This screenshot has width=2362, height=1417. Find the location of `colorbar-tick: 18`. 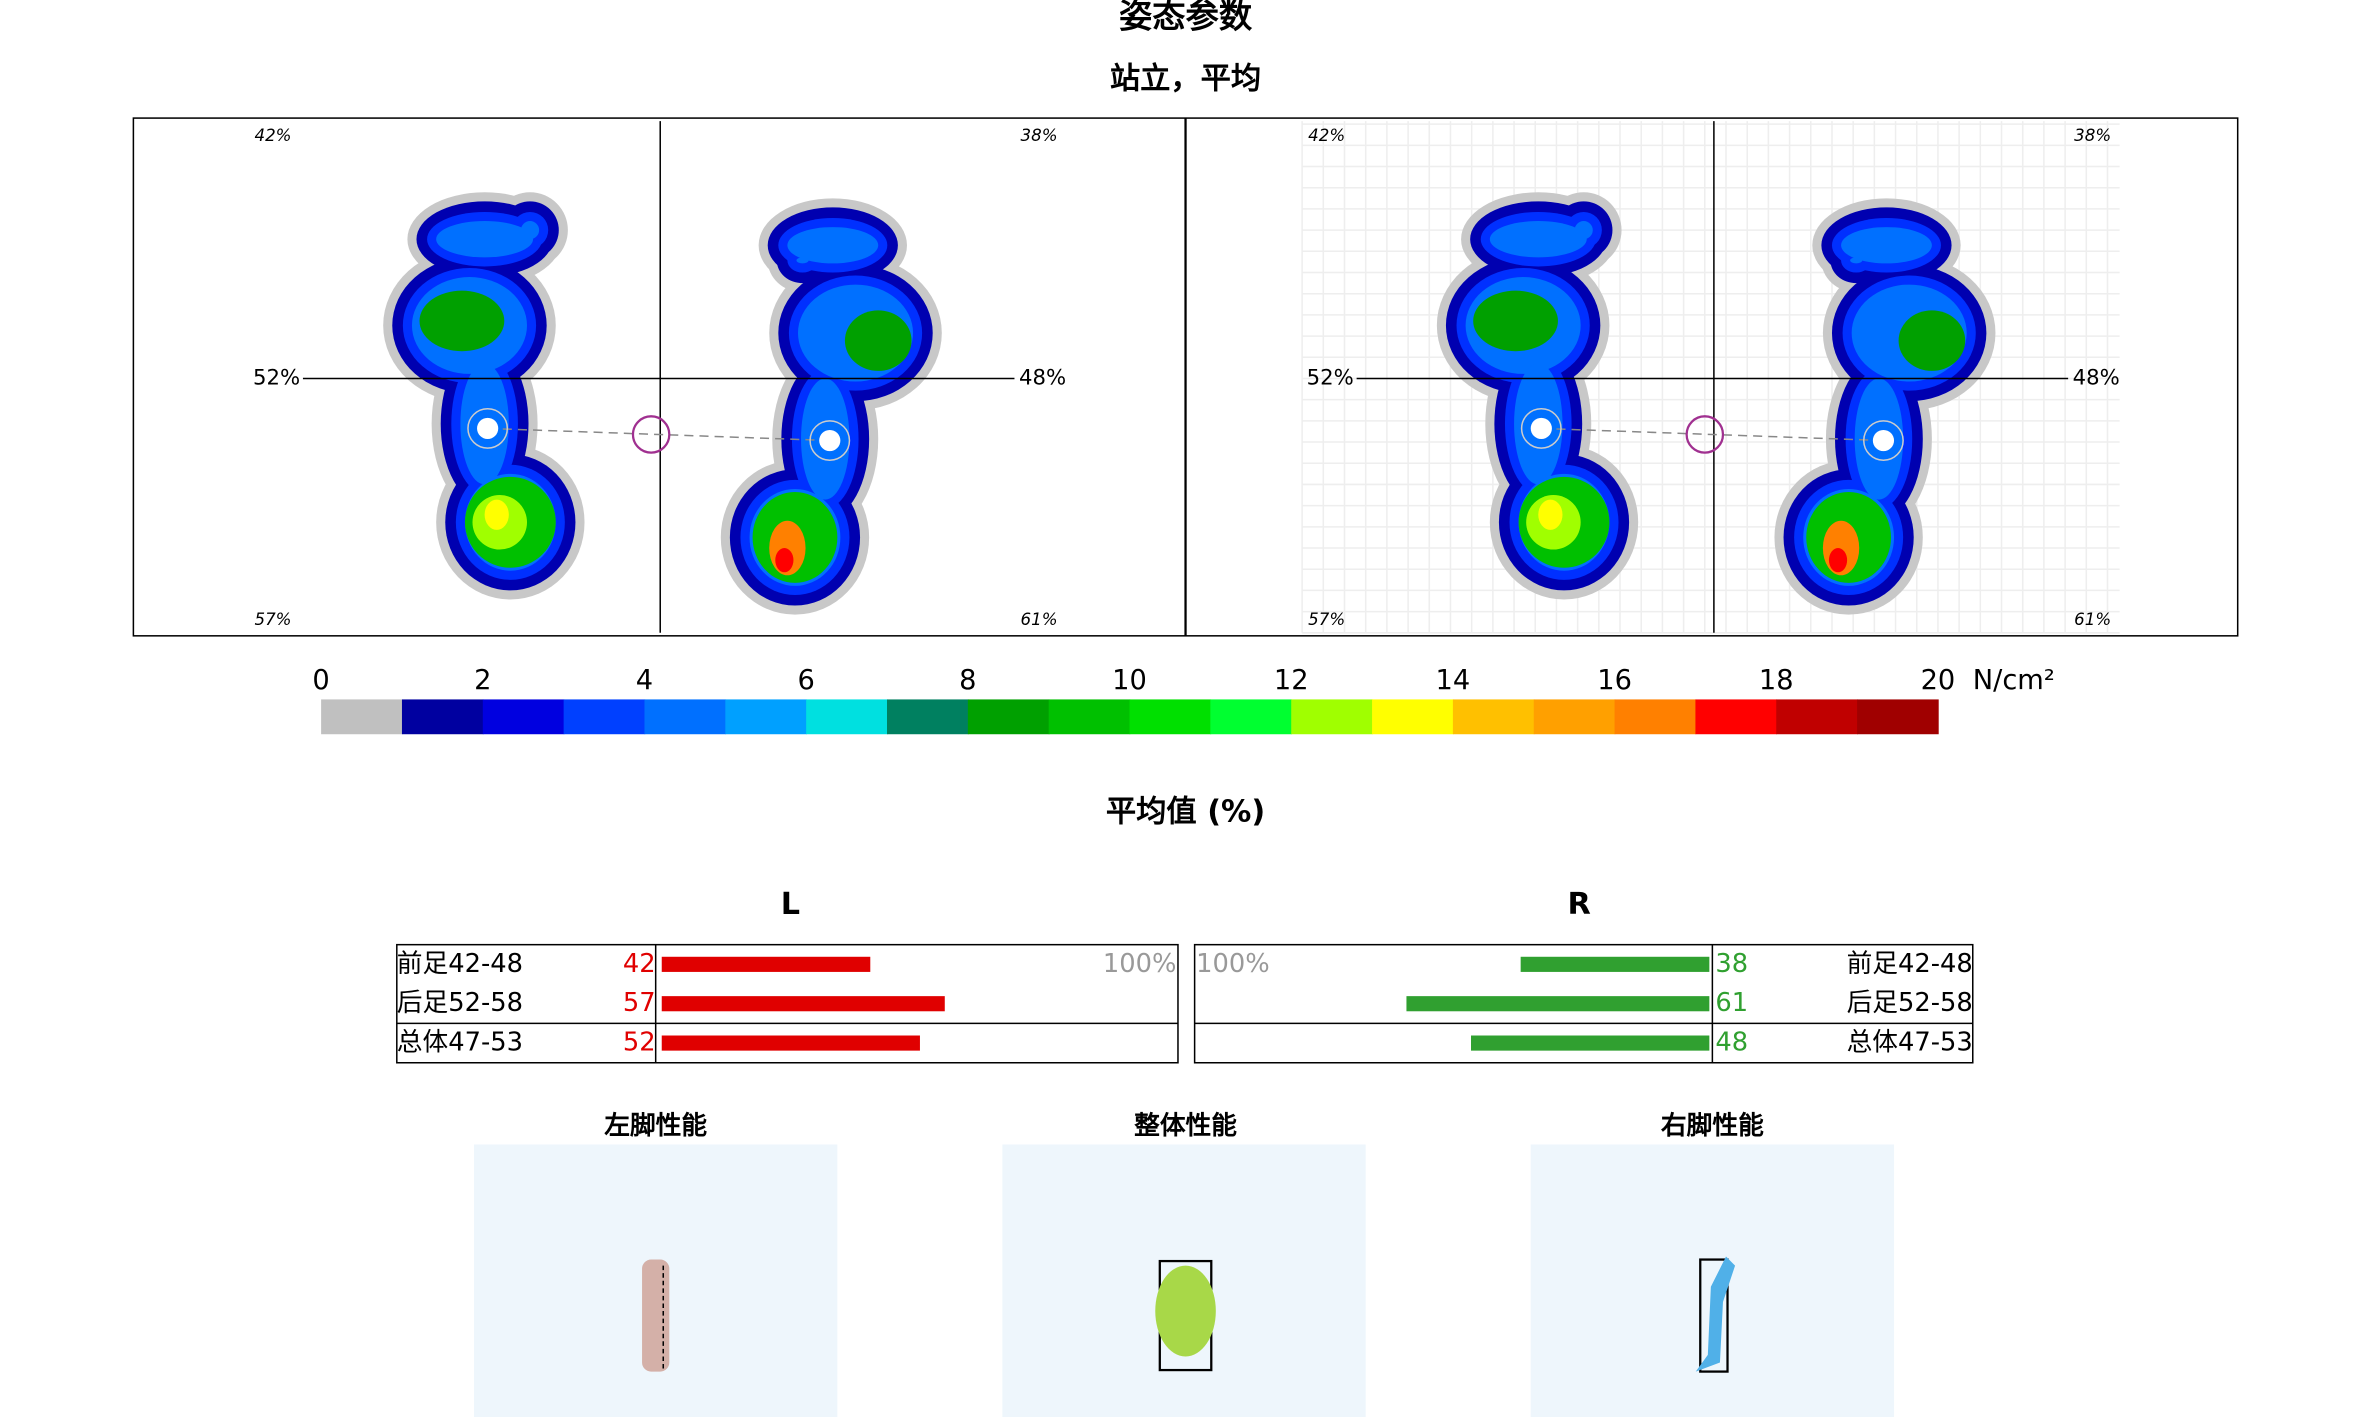

colorbar-tick: 18 is located at coordinates (1776, 680).